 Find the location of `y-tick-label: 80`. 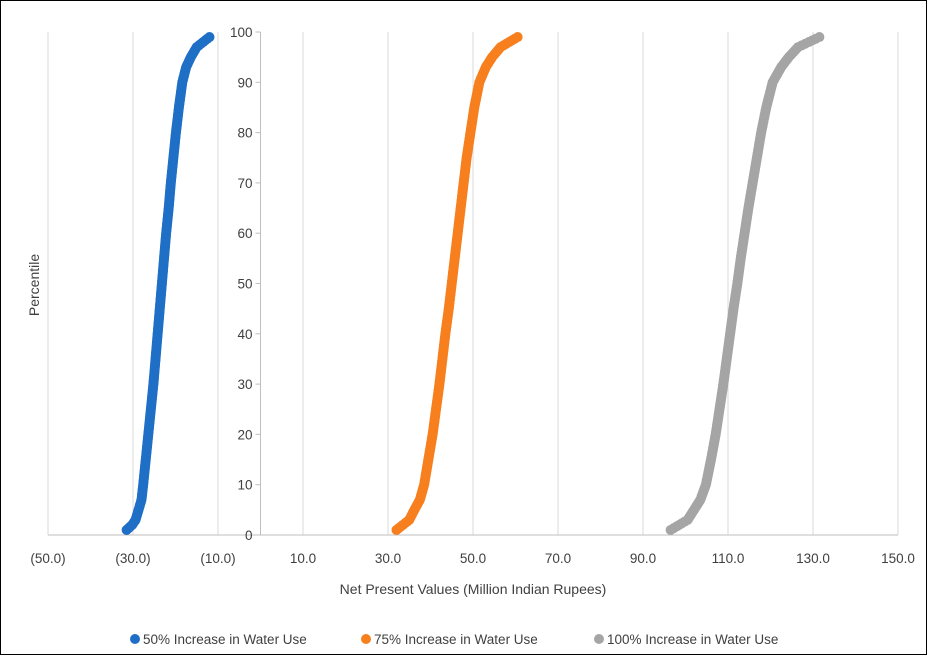

y-tick-label: 80 is located at coordinates (244, 133).